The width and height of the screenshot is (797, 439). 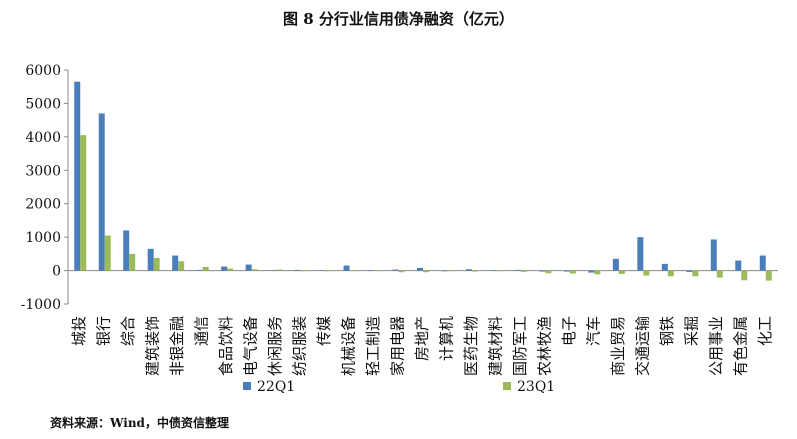 What do you see at coordinates (398, 19) in the screenshot?
I see `chart-title: 图 8 分行业信用债净融资（亿元）` at bounding box center [398, 19].